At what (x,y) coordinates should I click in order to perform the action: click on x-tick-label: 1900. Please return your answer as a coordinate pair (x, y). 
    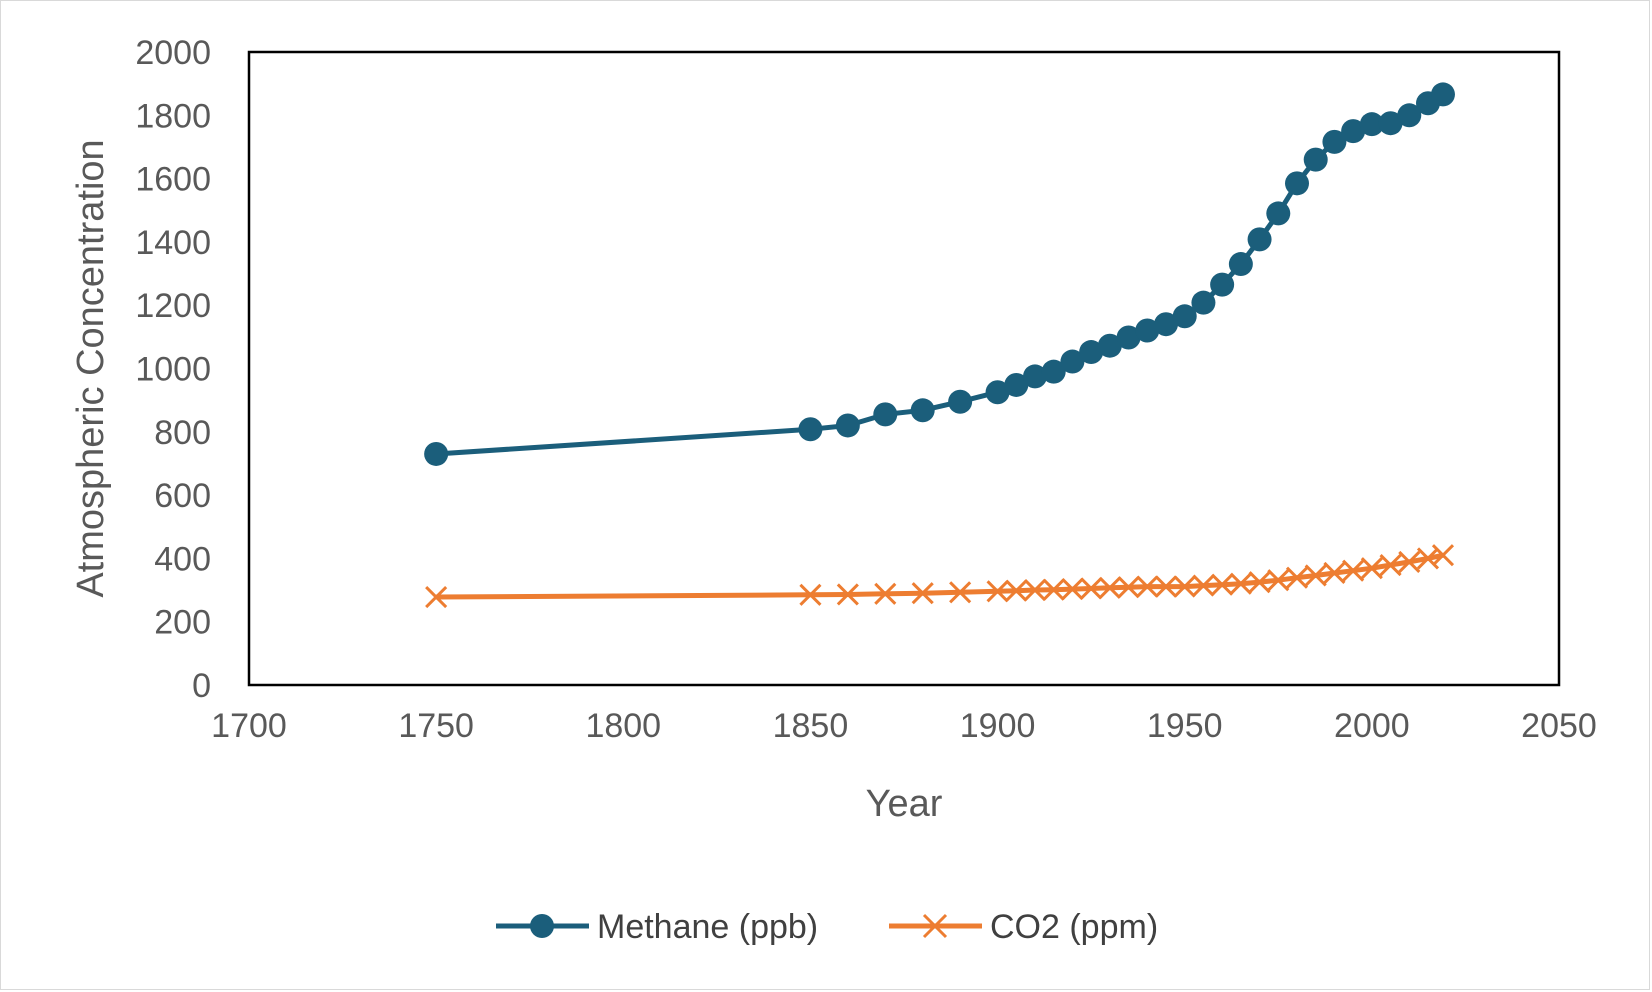
    Looking at the image, I should click on (998, 726).